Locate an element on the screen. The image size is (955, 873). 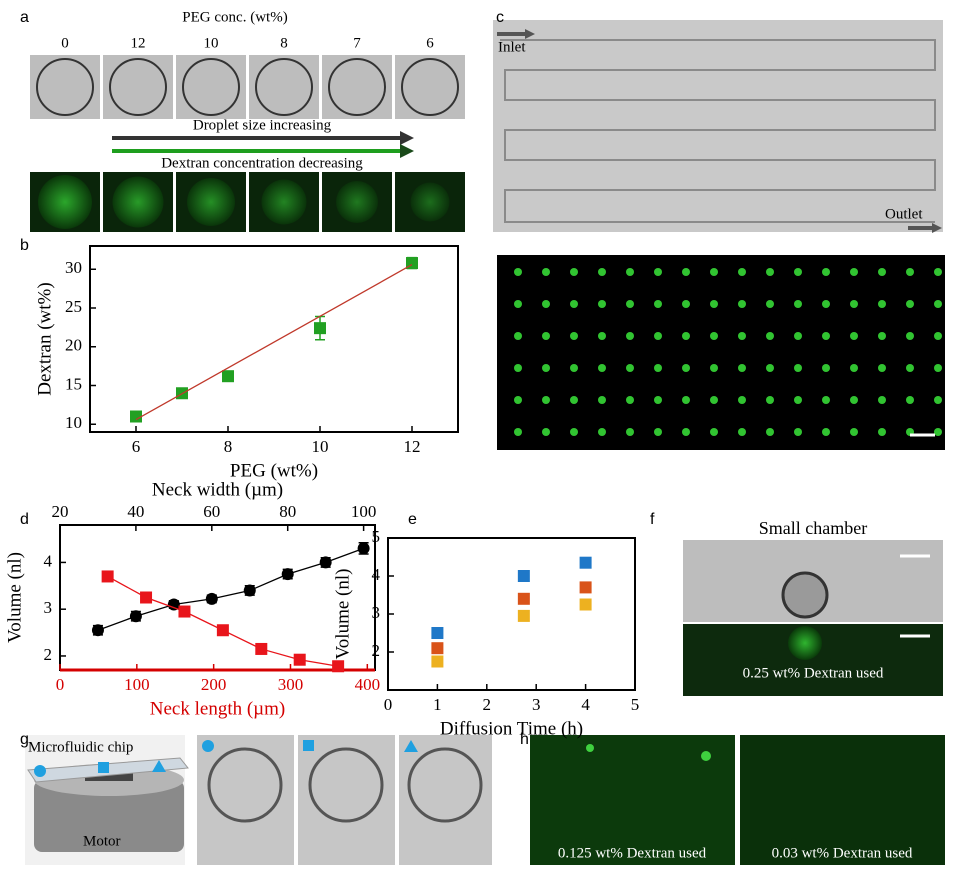
y-axis-label: Dextran (wt%) is located at coordinates (44, 338).